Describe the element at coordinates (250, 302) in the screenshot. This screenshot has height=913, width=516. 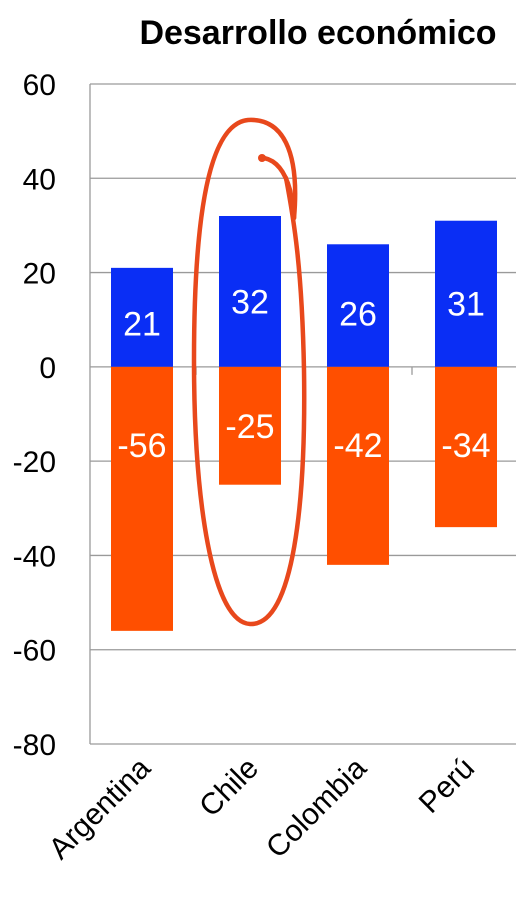
I see `data-label: 32` at that location.